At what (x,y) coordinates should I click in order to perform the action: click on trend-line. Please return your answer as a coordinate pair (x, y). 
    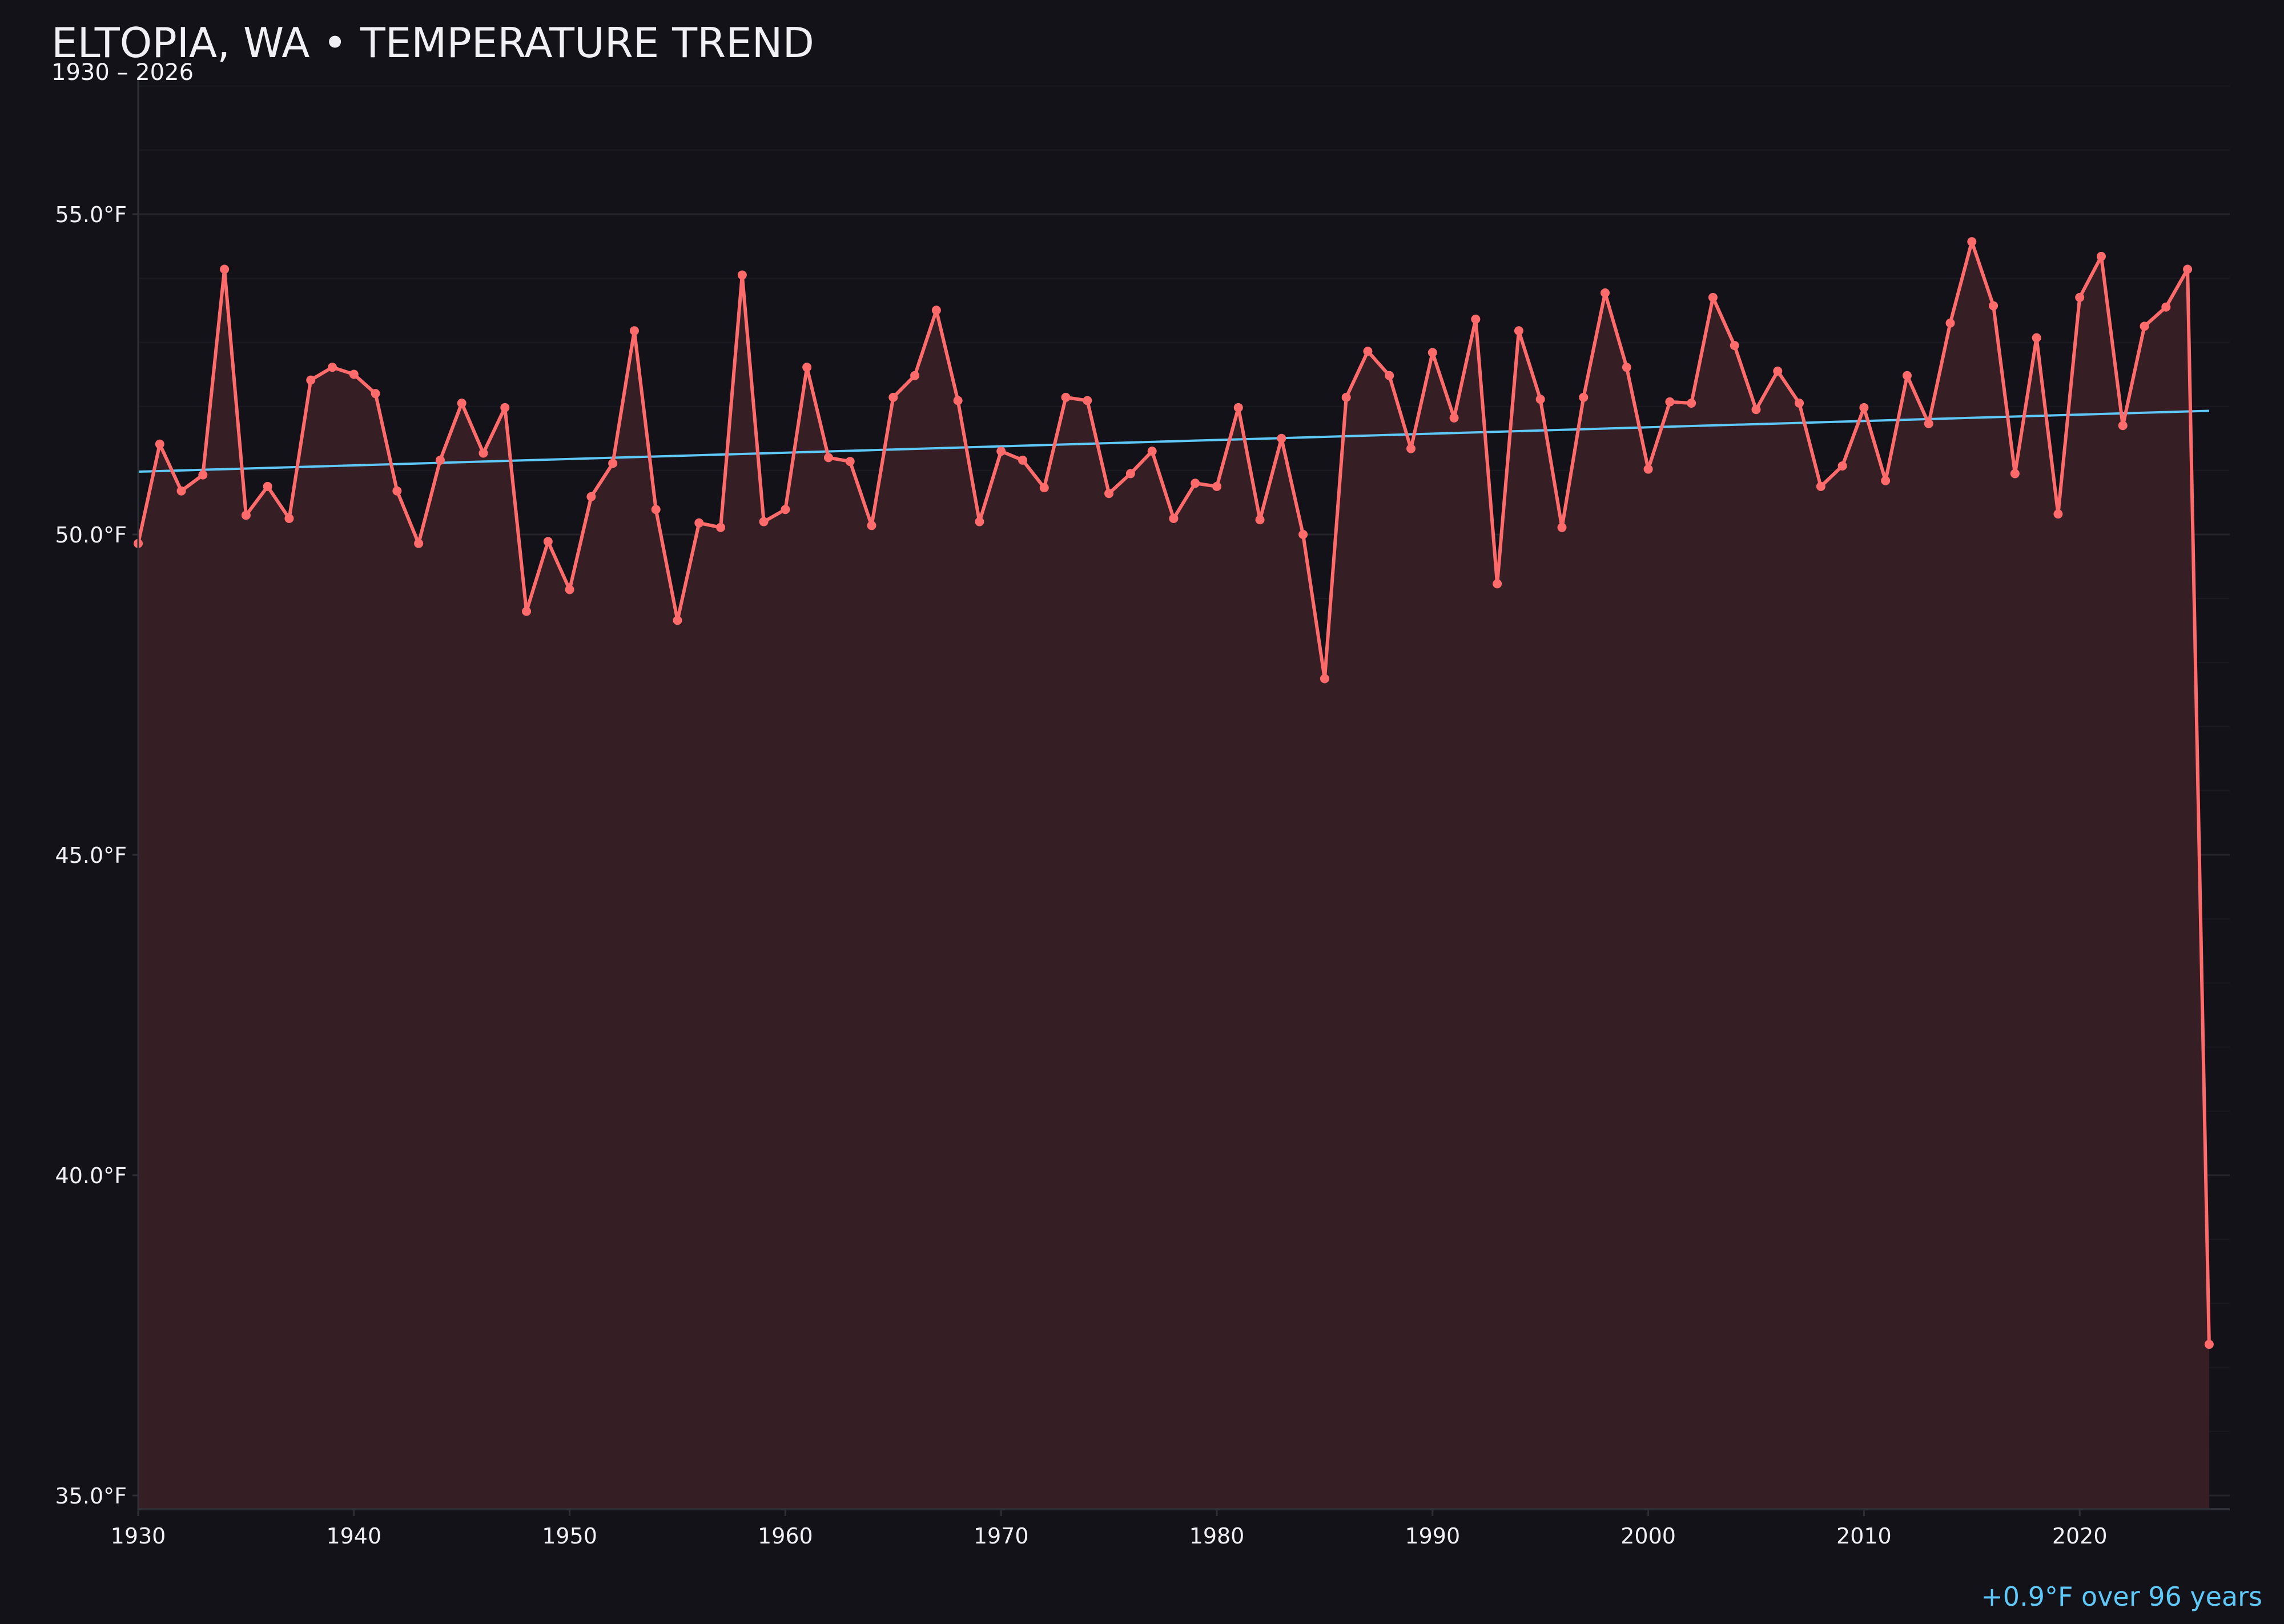
    Looking at the image, I should click on (1173, 441).